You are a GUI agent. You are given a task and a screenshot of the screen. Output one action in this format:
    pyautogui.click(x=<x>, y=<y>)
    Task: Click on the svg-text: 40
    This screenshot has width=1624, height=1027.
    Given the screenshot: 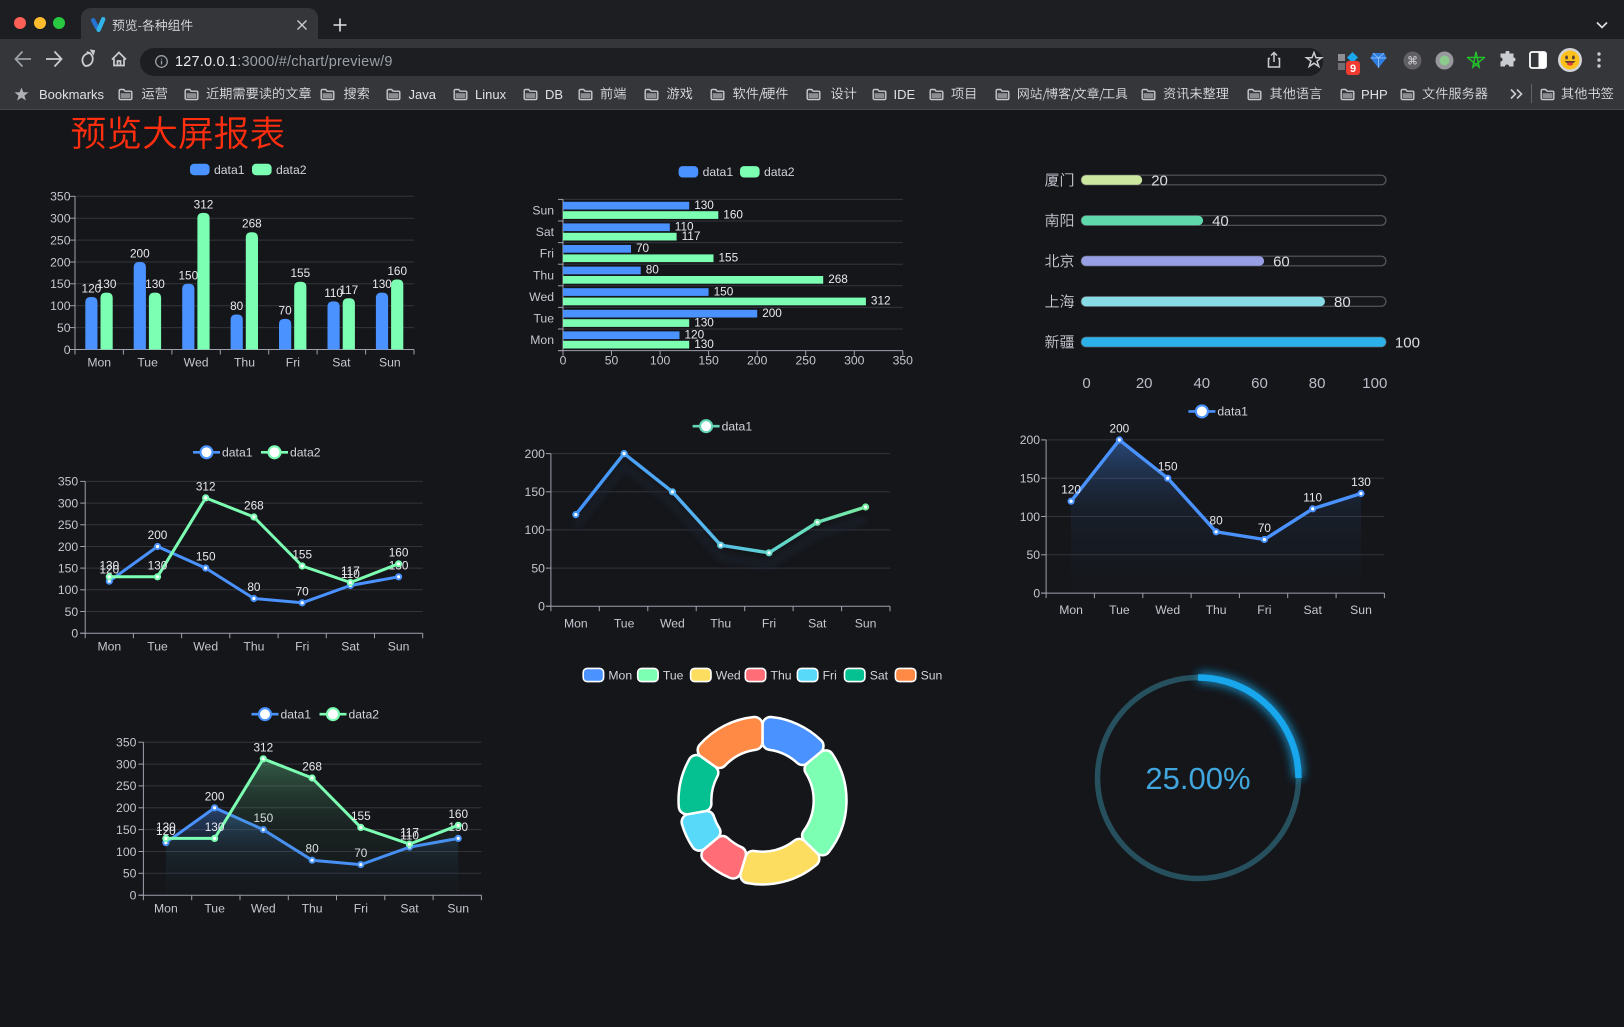 What is the action you would take?
    pyautogui.click(x=1201, y=383)
    